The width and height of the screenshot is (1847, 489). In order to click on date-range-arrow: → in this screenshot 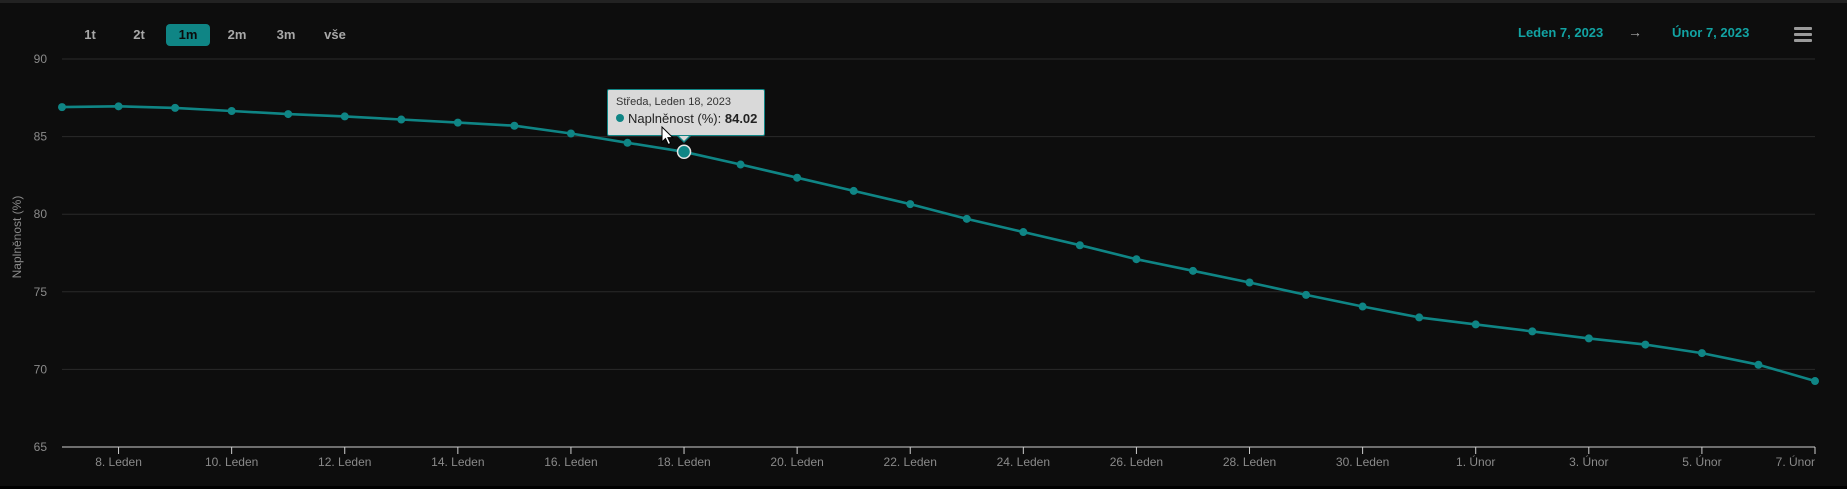, I will do `click(1635, 32)`.